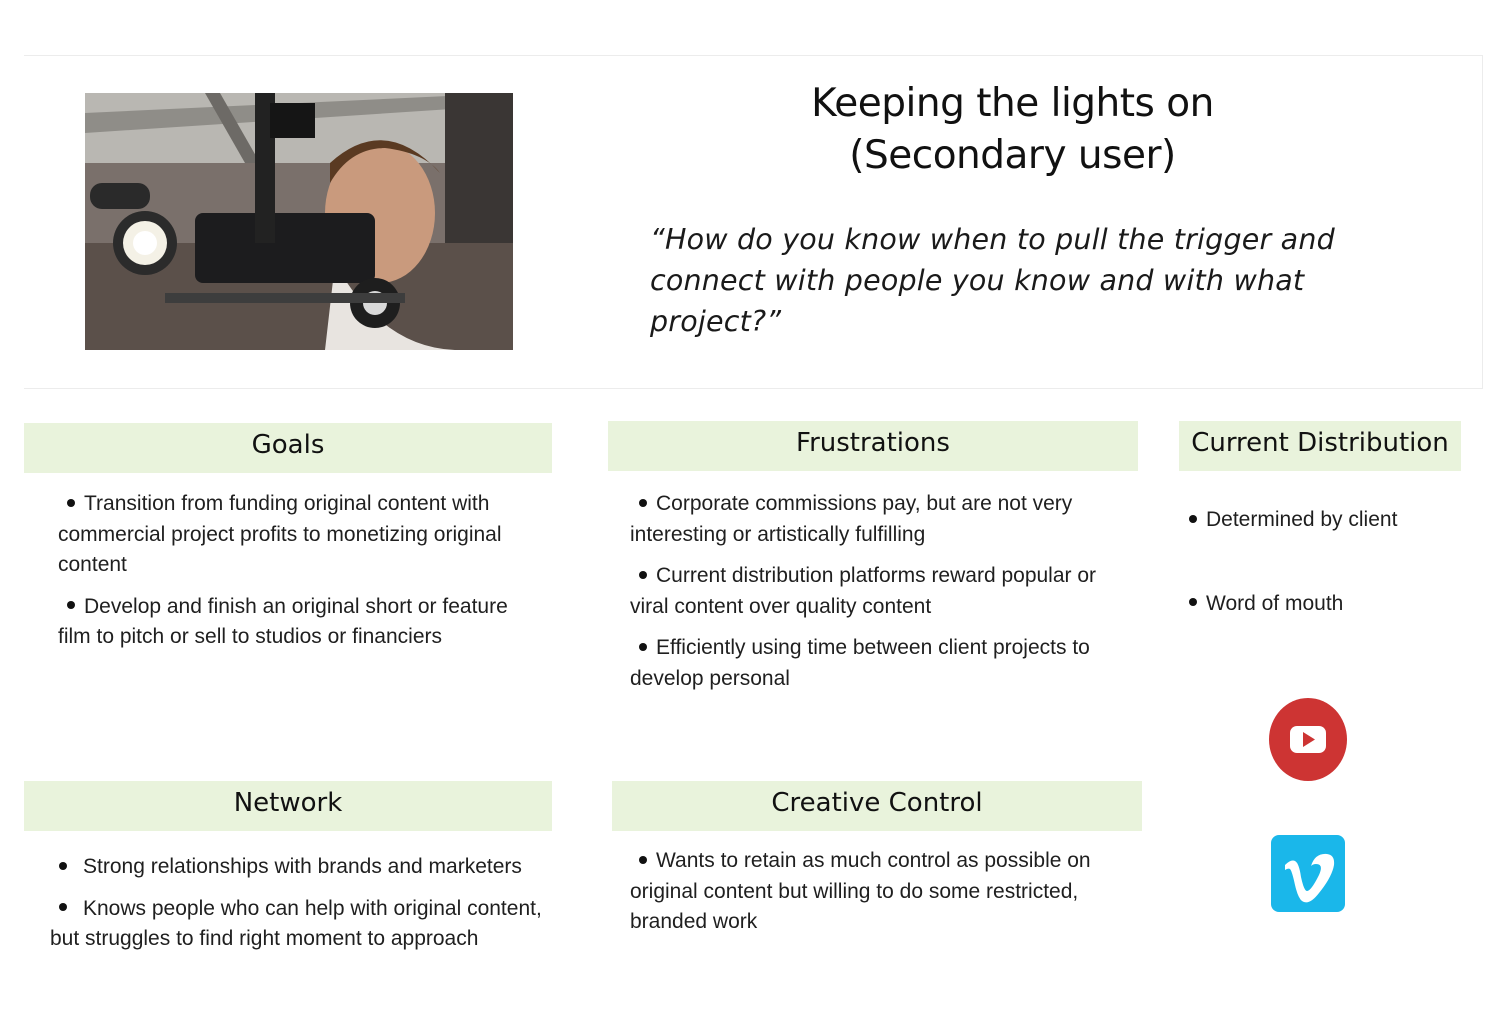 The width and height of the screenshot is (1500, 1013). What do you see at coordinates (1320, 446) in the screenshot?
I see `distribution-header: Current Distribution` at bounding box center [1320, 446].